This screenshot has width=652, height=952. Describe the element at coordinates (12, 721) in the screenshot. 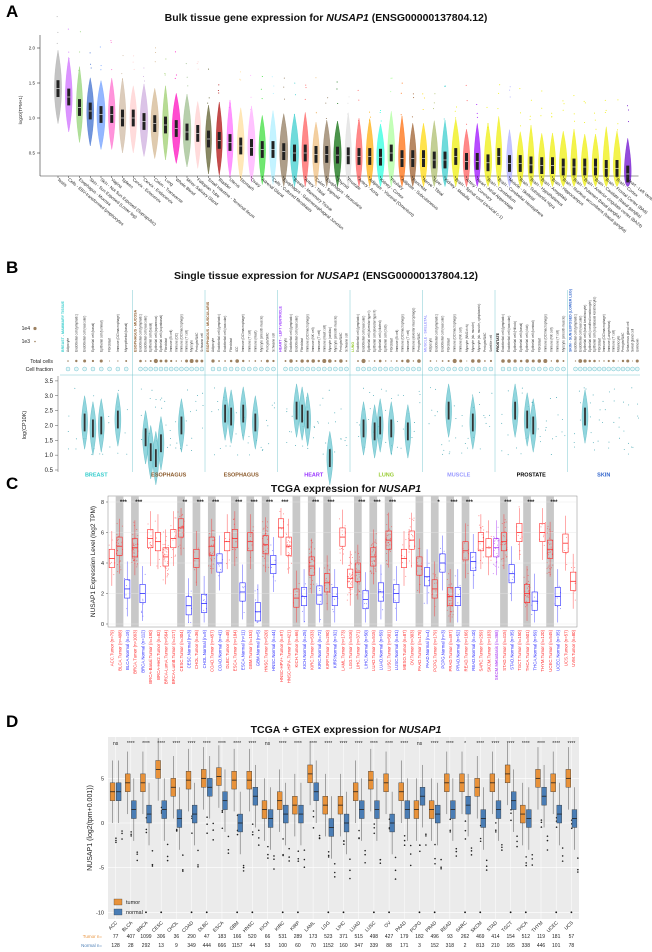

I see `panel-d-letter: D` at that location.